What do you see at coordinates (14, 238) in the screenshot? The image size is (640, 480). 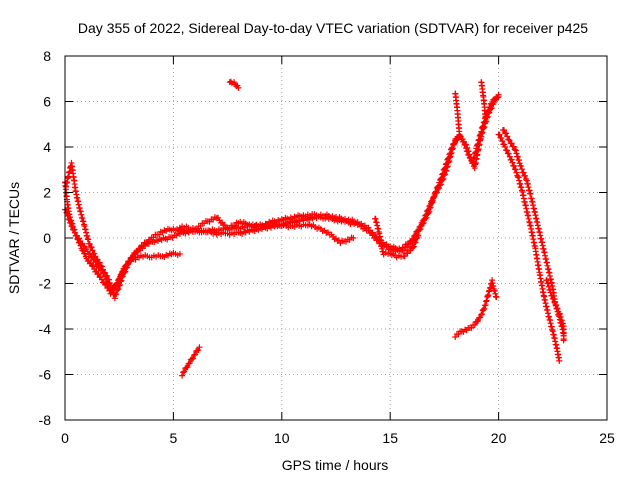 I see `y-axis-label: SDTVAR / TECUs` at bounding box center [14, 238].